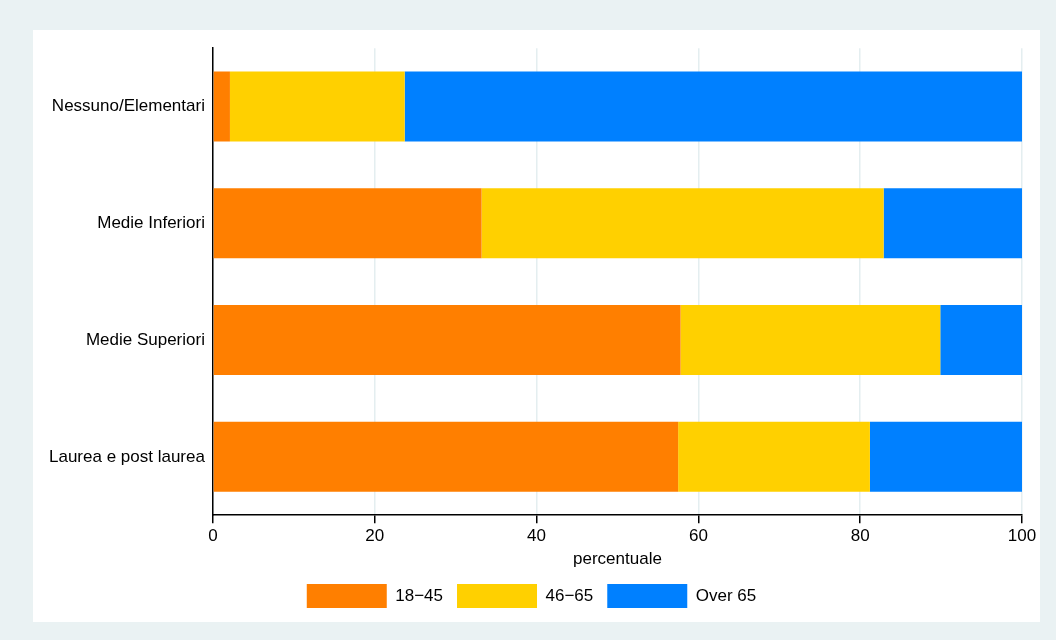 Image resolution: width=1056 pixels, height=640 pixels. I want to click on x-tick-label: 60, so click(698, 536).